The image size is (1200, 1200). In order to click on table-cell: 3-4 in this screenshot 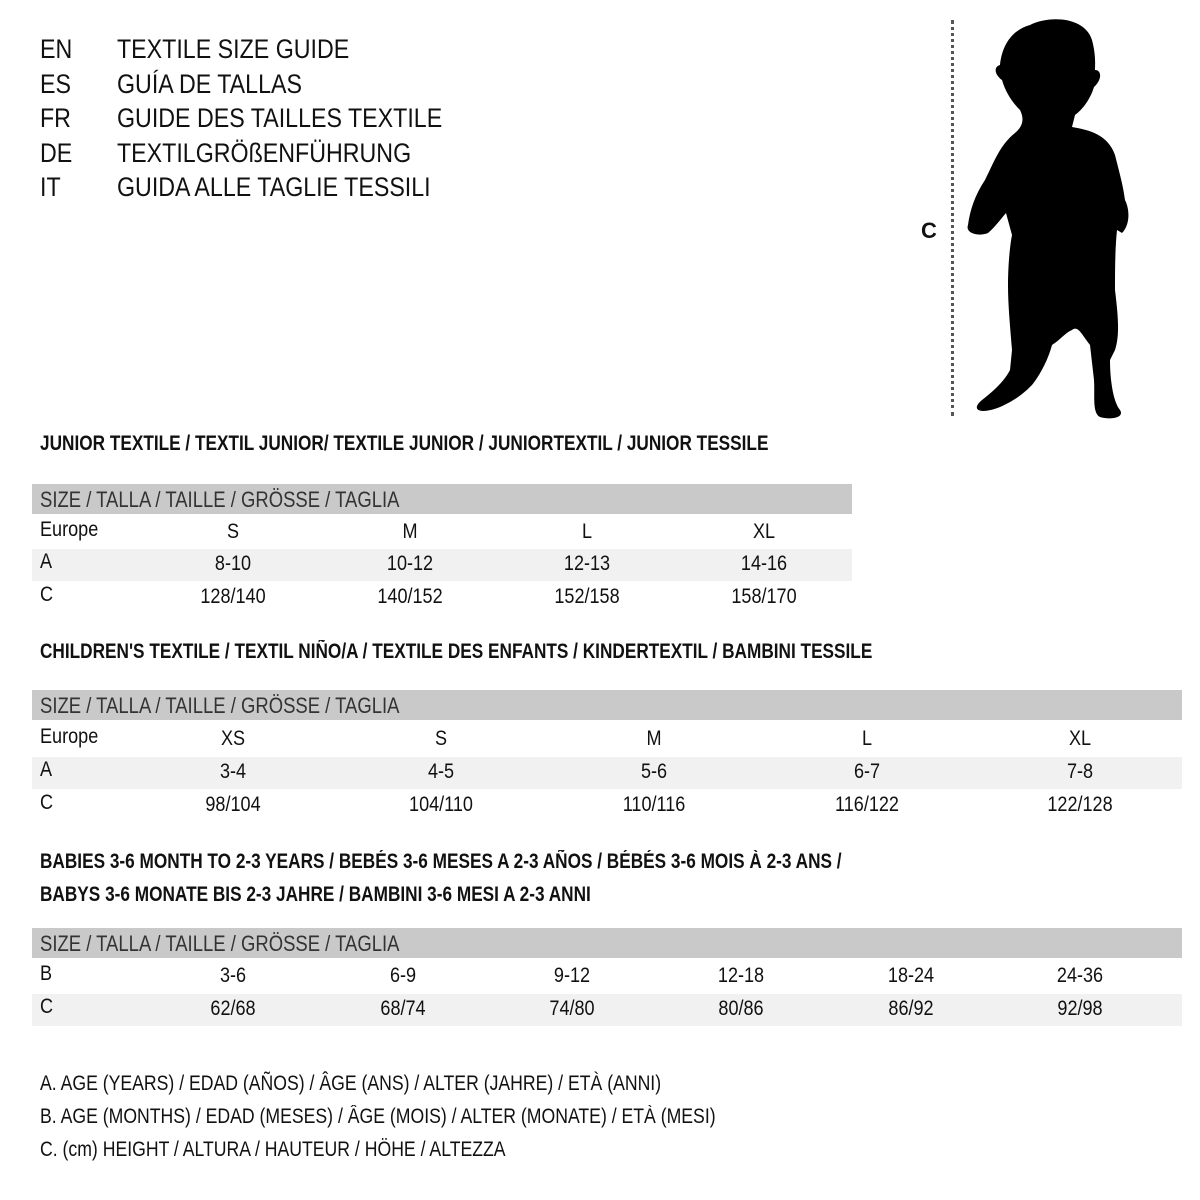, I will do `click(233, 771)`.